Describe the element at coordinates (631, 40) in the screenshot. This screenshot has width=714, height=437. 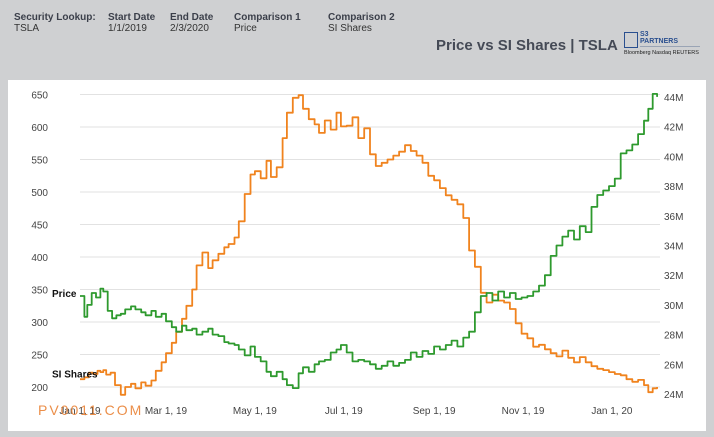
I see `logo-mark-icon` at that location.